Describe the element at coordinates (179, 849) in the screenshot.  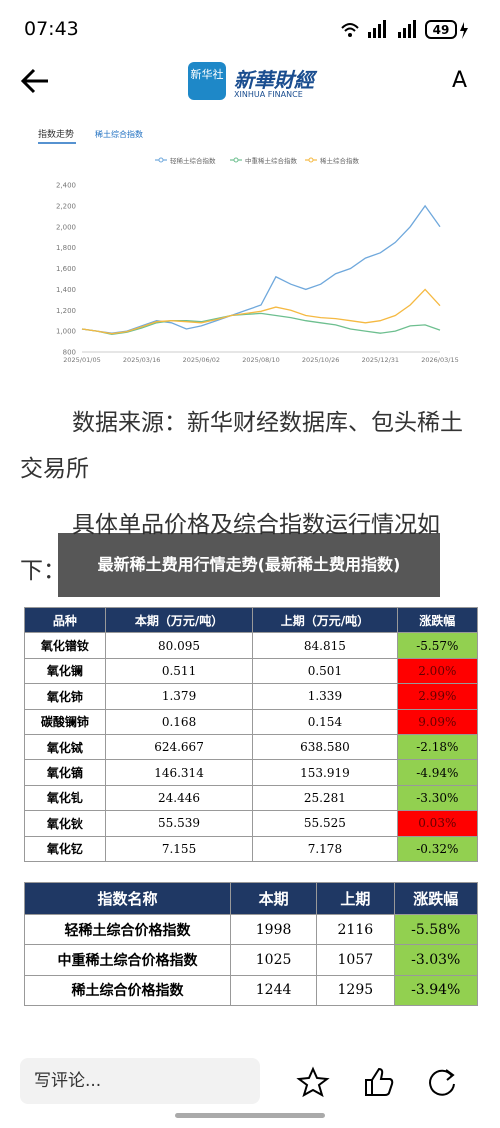
I see `cell: 7.155` at that location.